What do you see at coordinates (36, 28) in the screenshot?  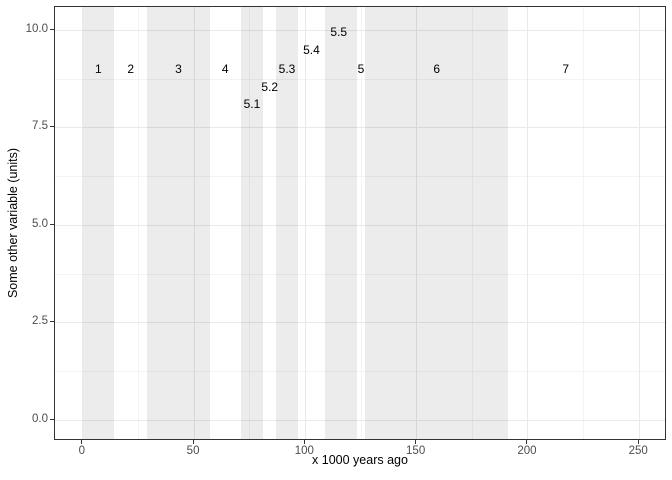 I see `y-tick-label: 10.0` at bounding box center [36, 28].